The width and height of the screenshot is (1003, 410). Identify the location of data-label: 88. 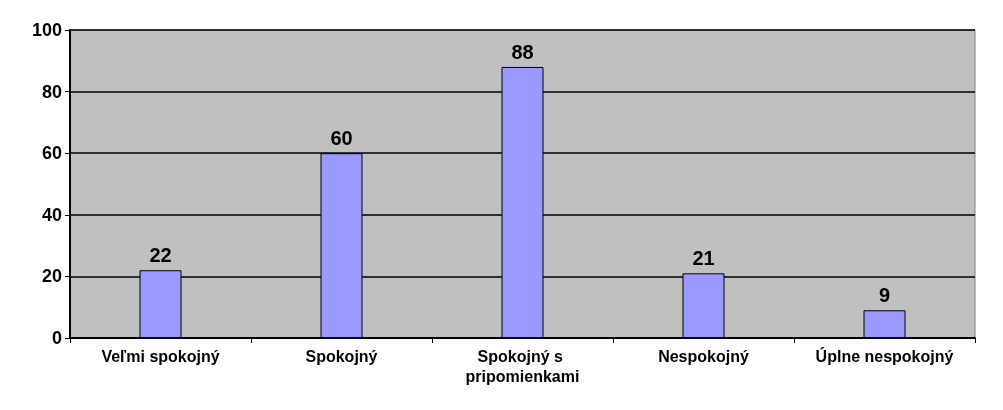
(522, 51).